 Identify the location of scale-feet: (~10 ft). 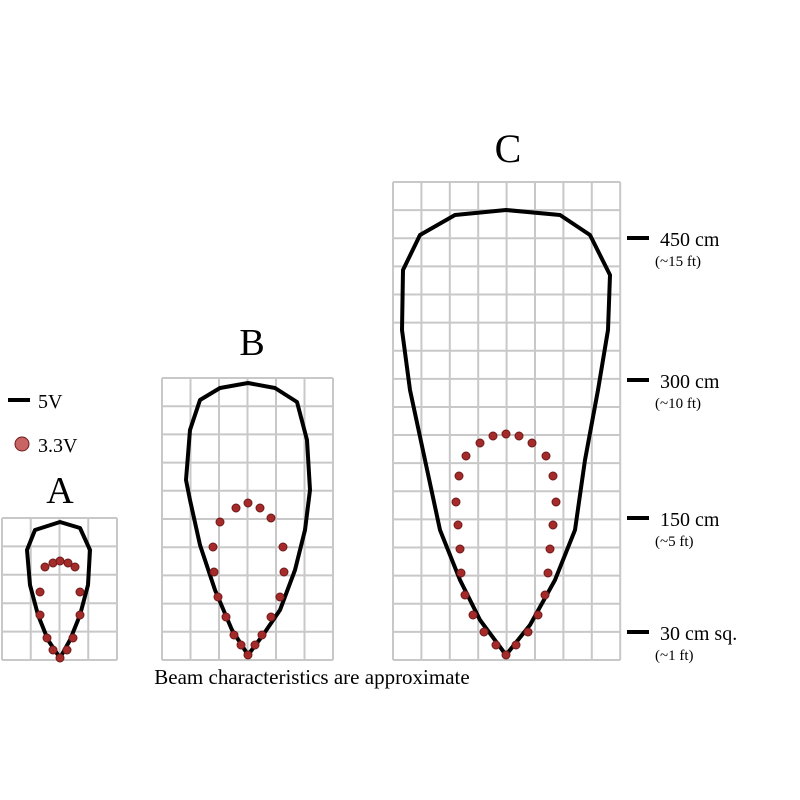
(678, 404).